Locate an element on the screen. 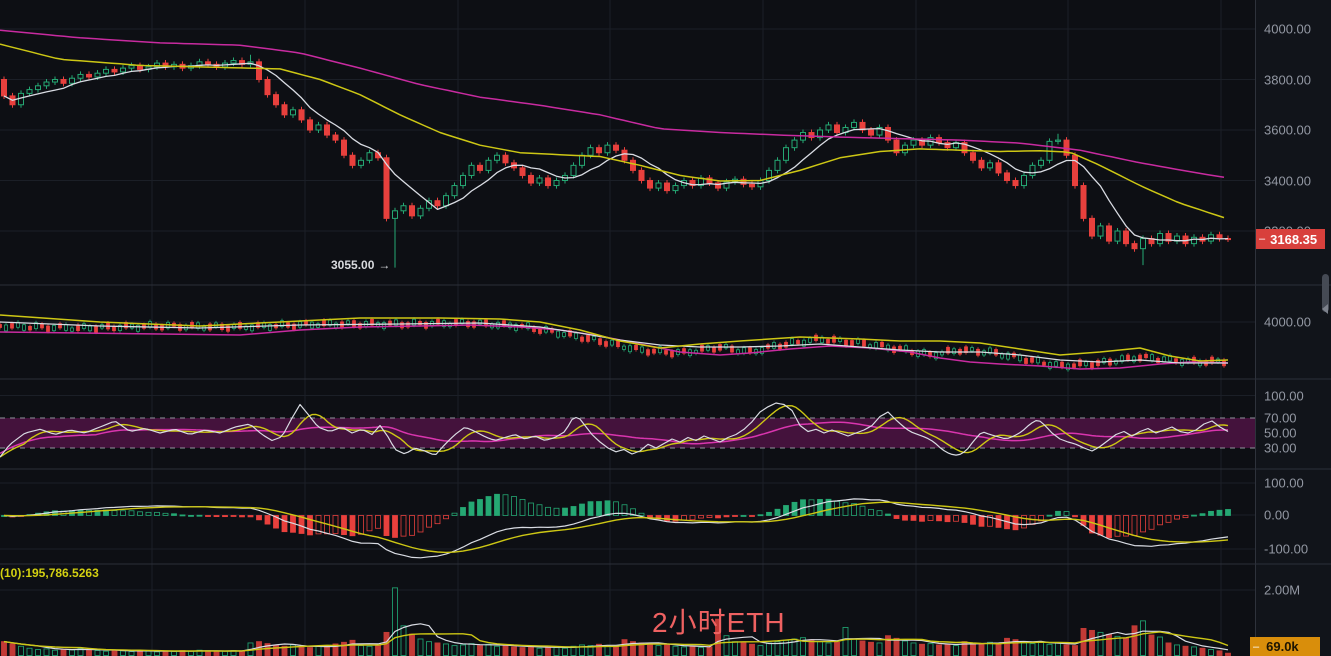 The height and width of the screenshot is (656, 1331). volume-ma-value-label: (10):195,786.5263 is located at coordinates (49, 573).